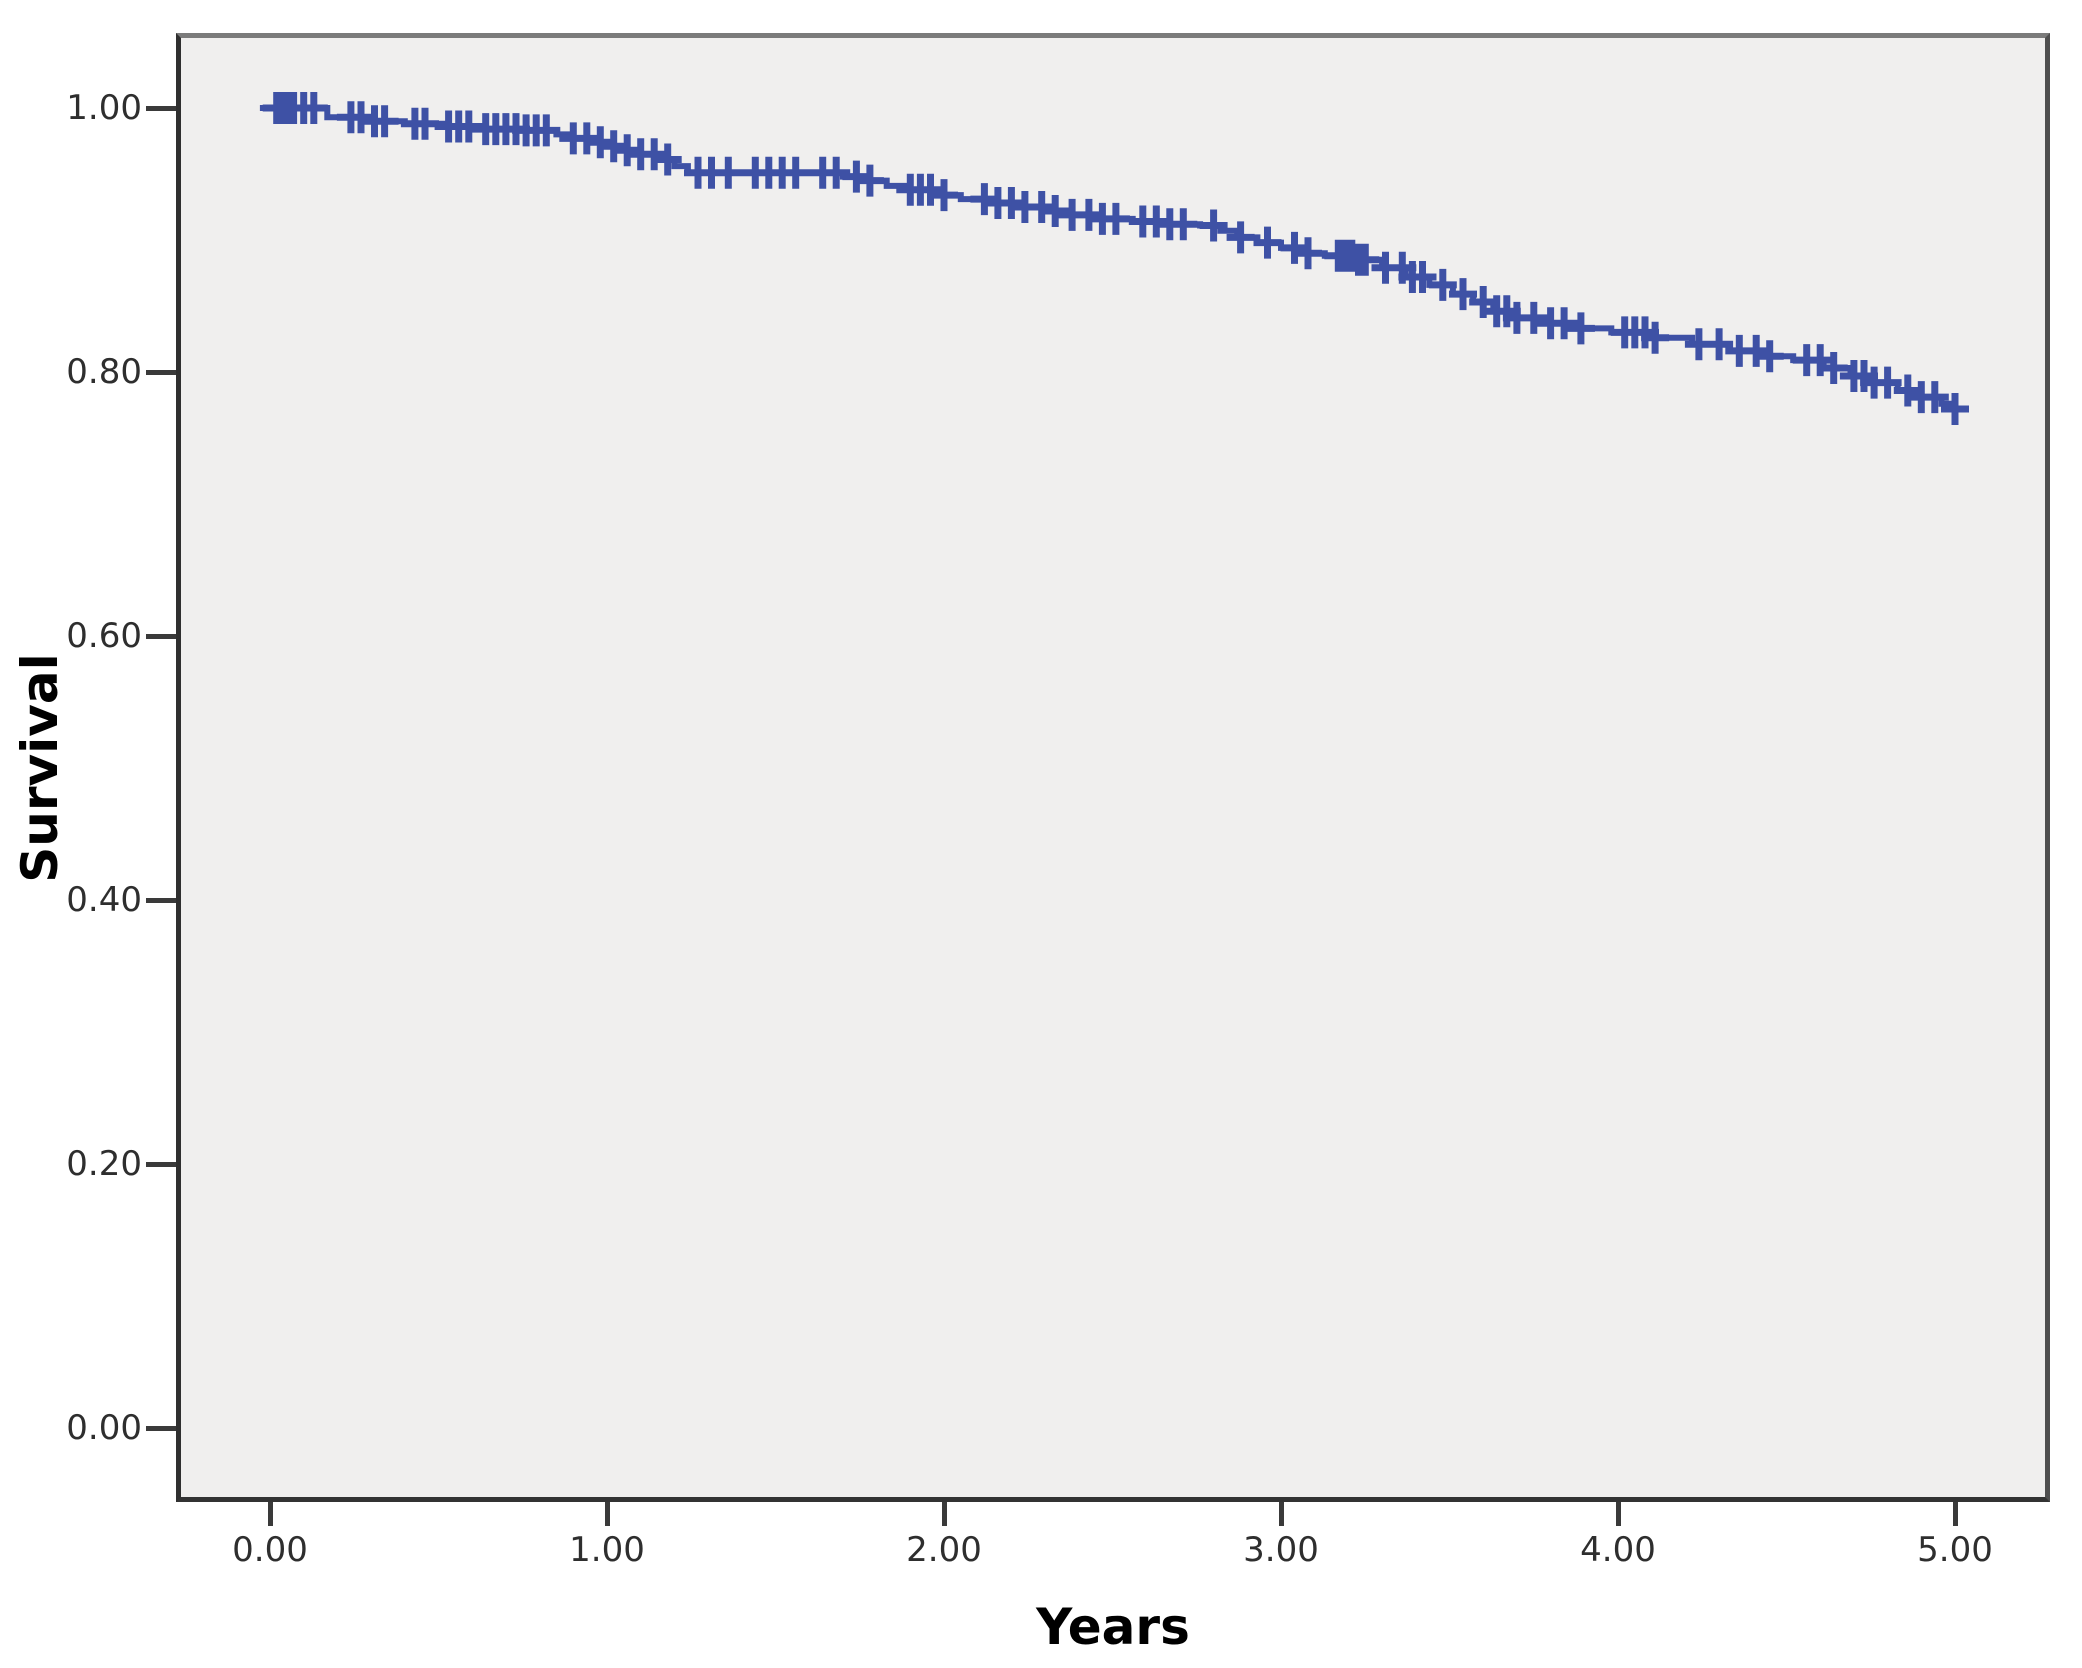  Describe the element at coordinates (1281, 1550) in the screenshot. I see `x-tick-label: 3.00` at that location.